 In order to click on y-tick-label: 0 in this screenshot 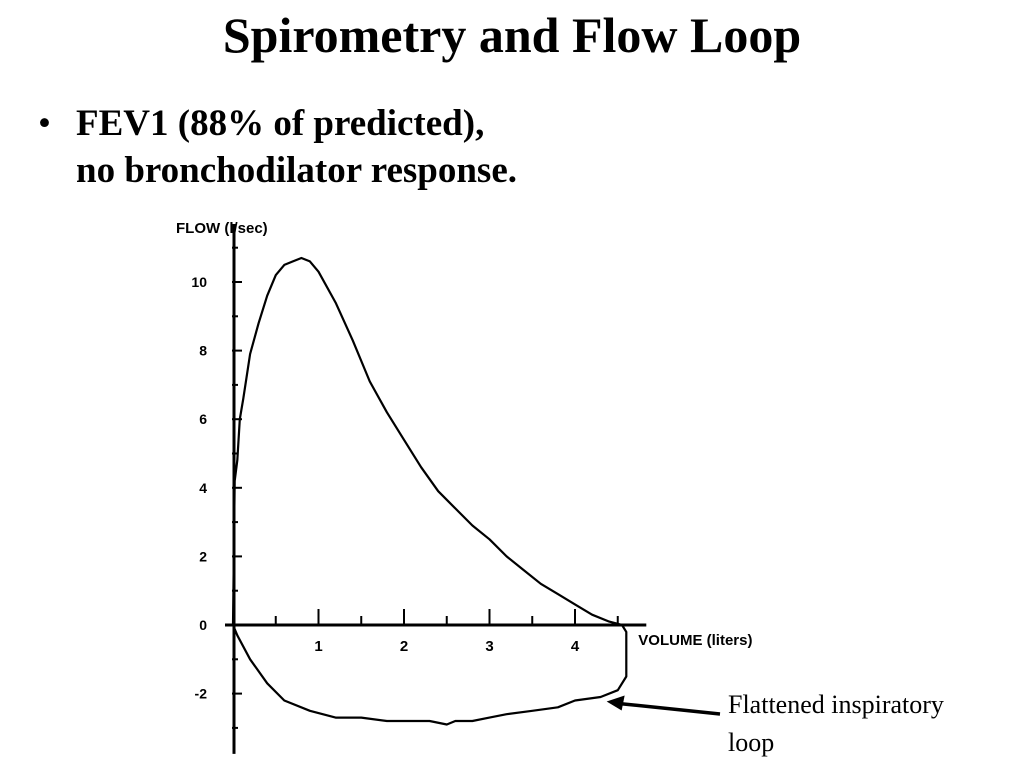, I will do `click(203, 625)`.